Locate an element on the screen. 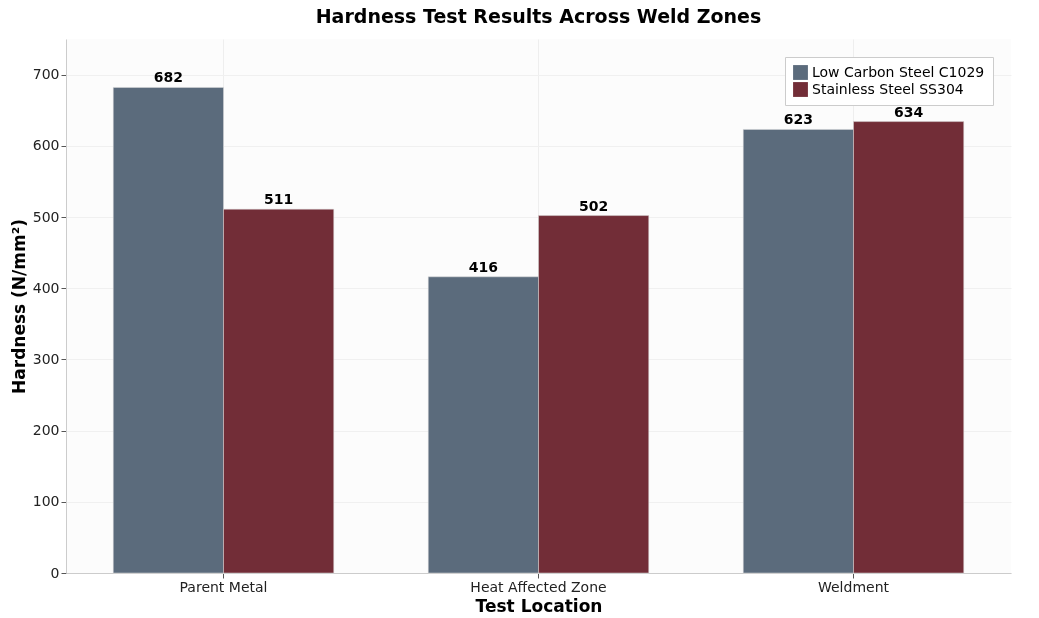 The image size is (1039, 618). y-tick-label: 0 is located at coordinates (55, 572).